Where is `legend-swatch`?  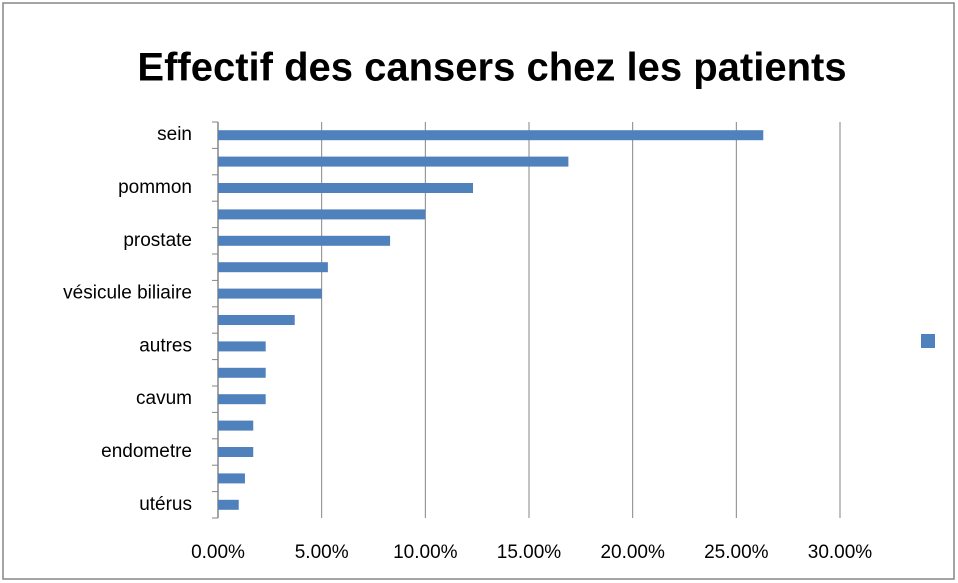
legend-swatch is located at coordinates (928, 341).